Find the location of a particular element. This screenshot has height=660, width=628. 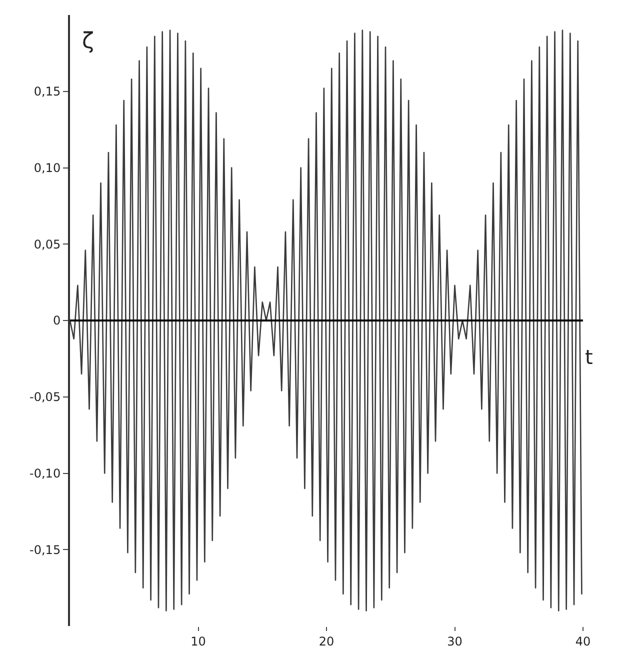

y-tick-label: -0,15 is located at coordinates (45, 549).